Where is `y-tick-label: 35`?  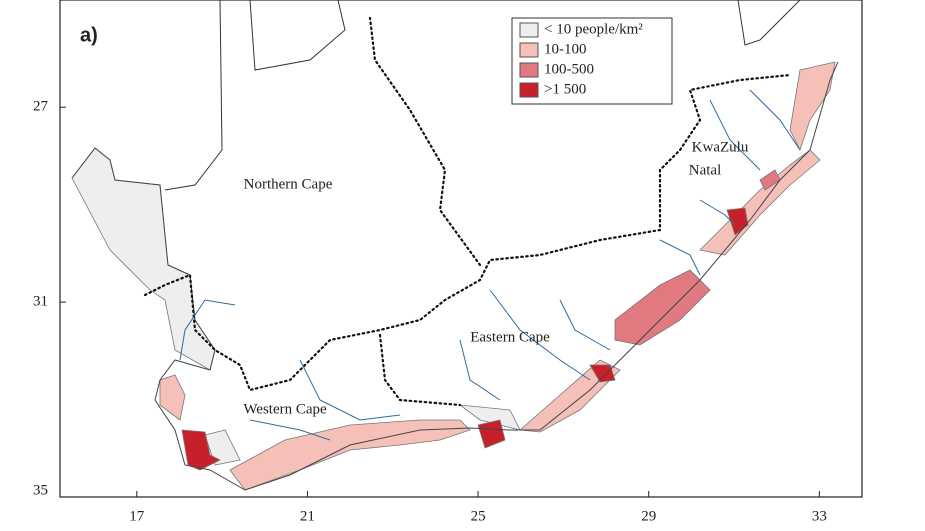
y-tick-label: 35 is located at coordinates (40, 490).